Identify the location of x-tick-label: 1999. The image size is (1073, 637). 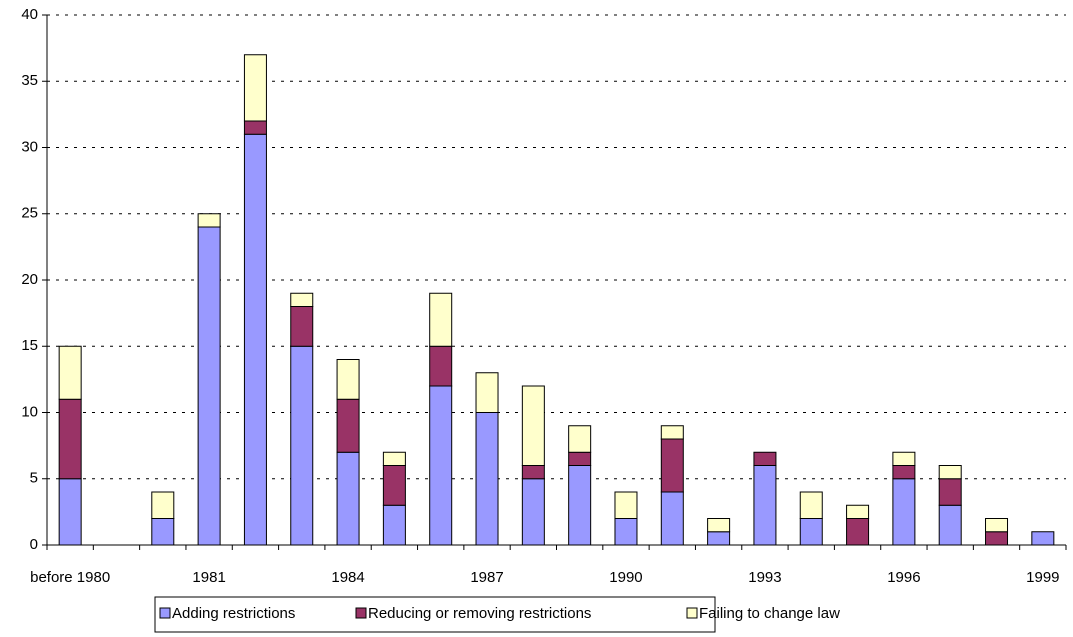
(1042, 577).